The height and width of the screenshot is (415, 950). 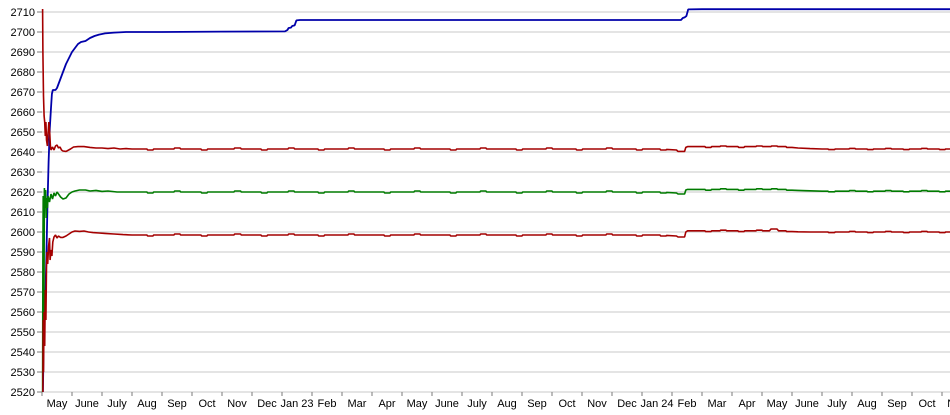 I want to click on y-axis-label: 2580, so click(x=23, y=273).